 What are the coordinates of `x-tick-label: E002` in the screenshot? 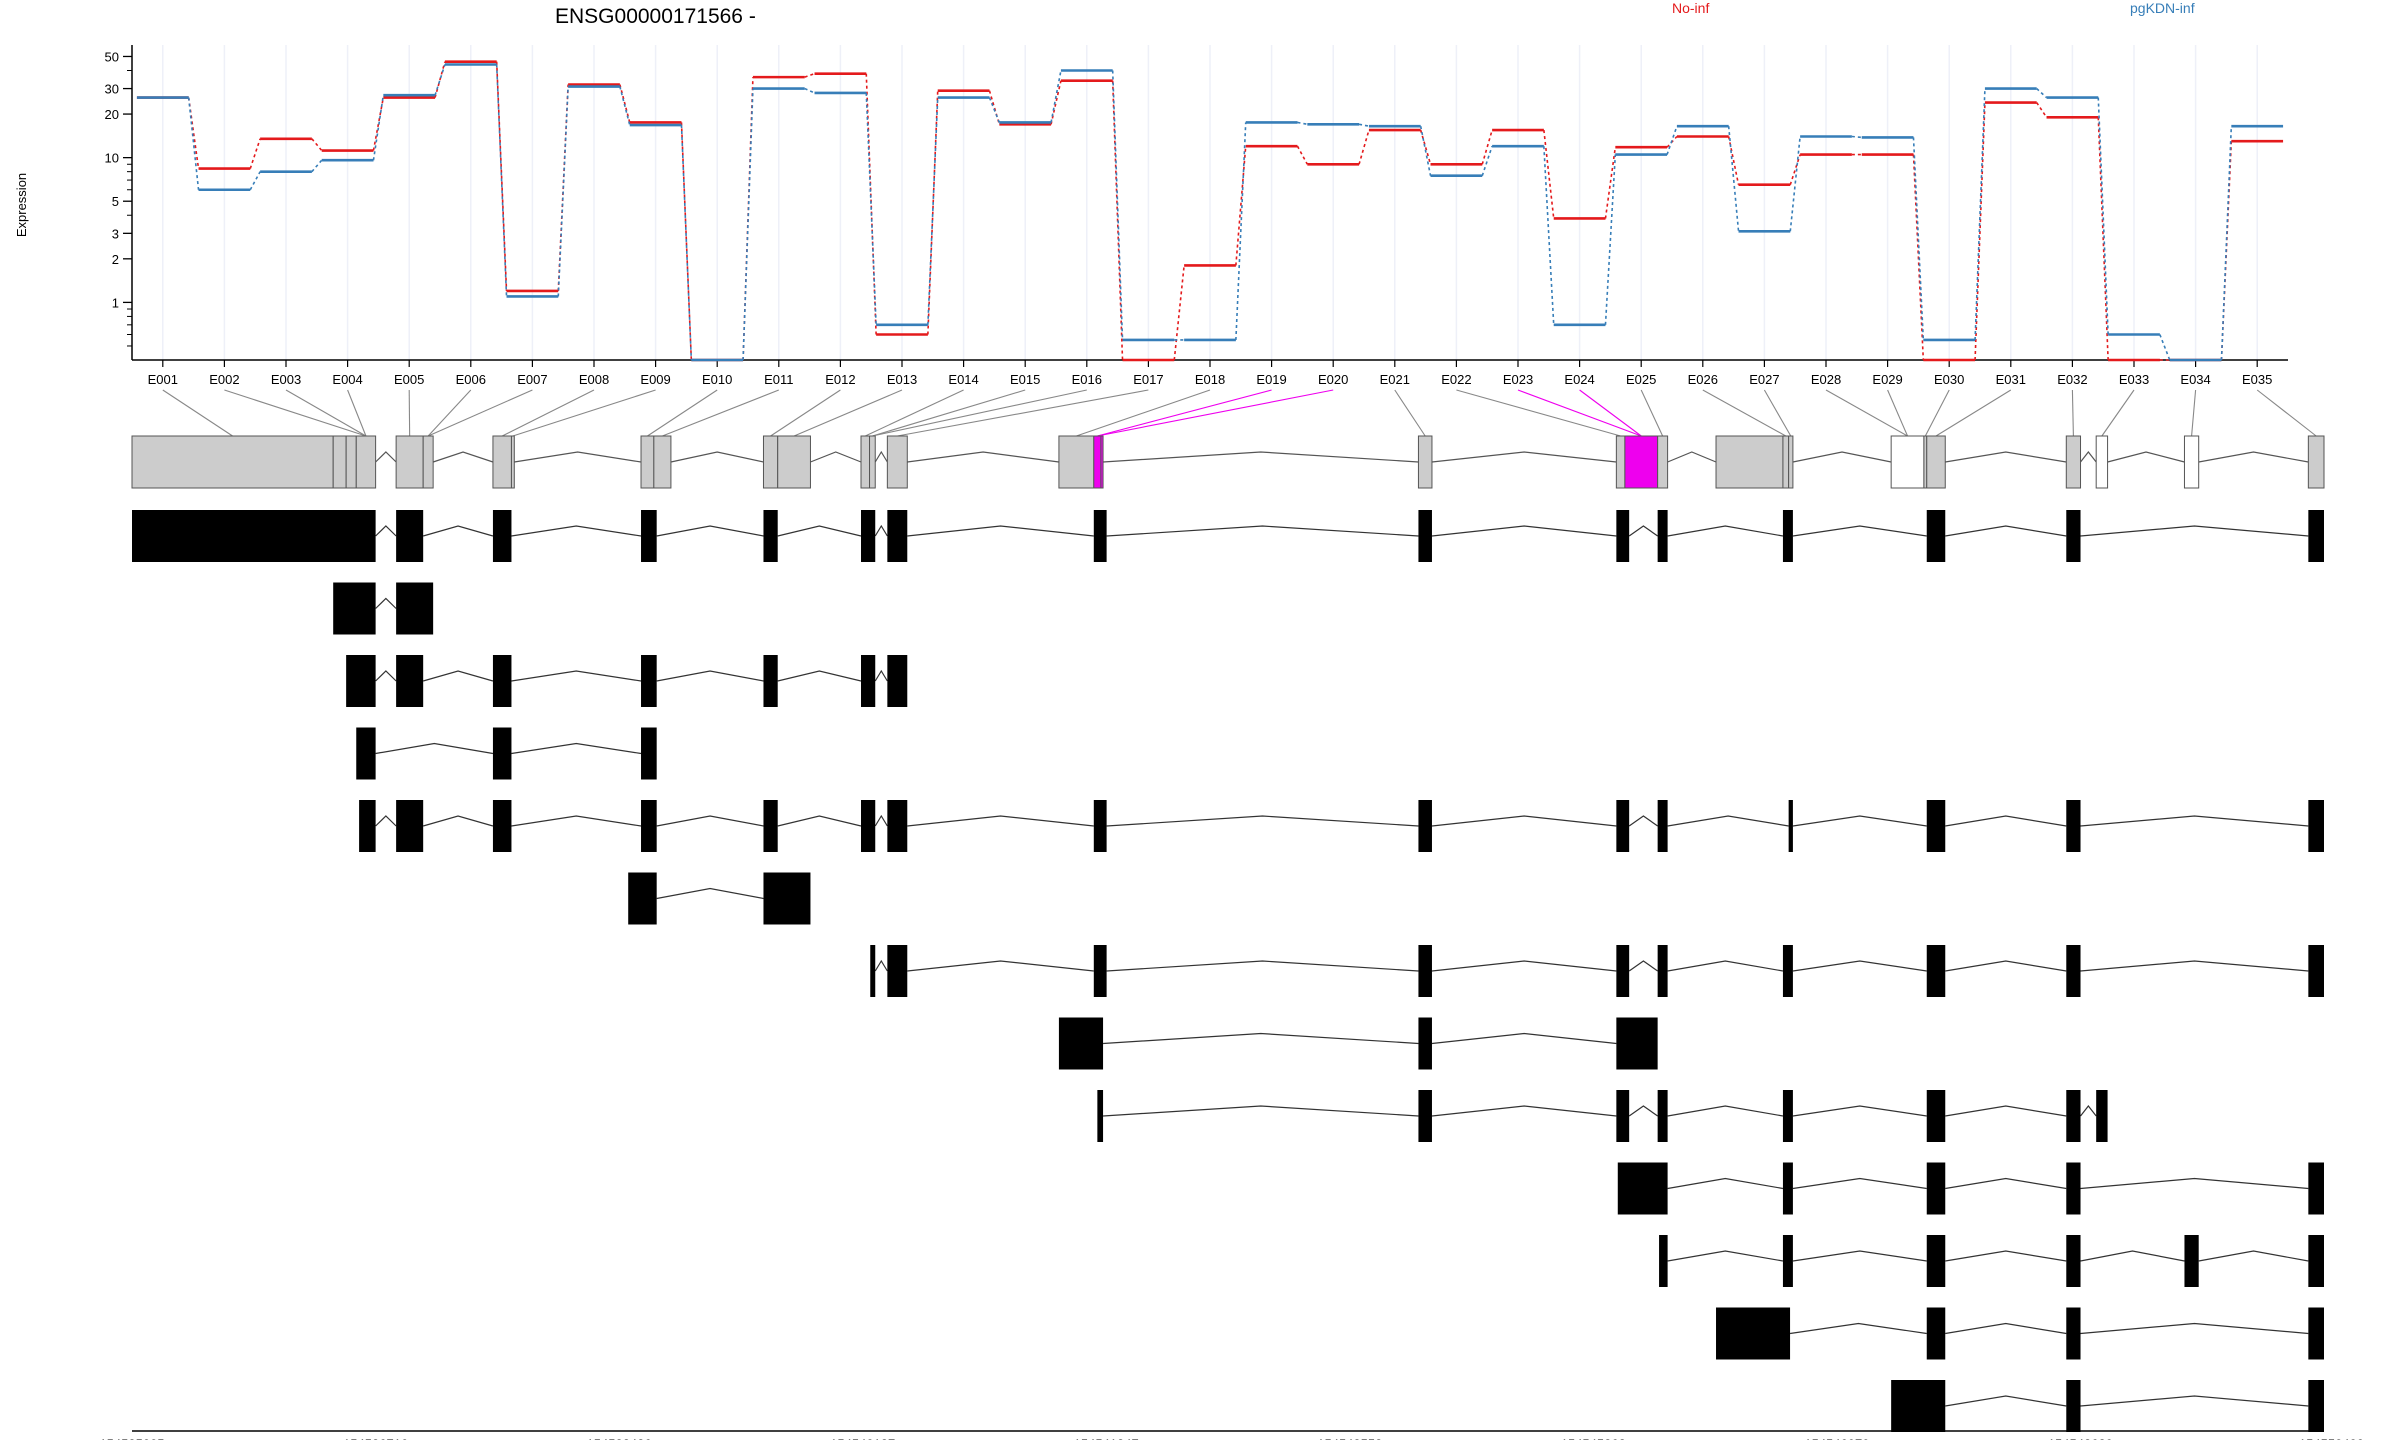 It's located at (224, 379).